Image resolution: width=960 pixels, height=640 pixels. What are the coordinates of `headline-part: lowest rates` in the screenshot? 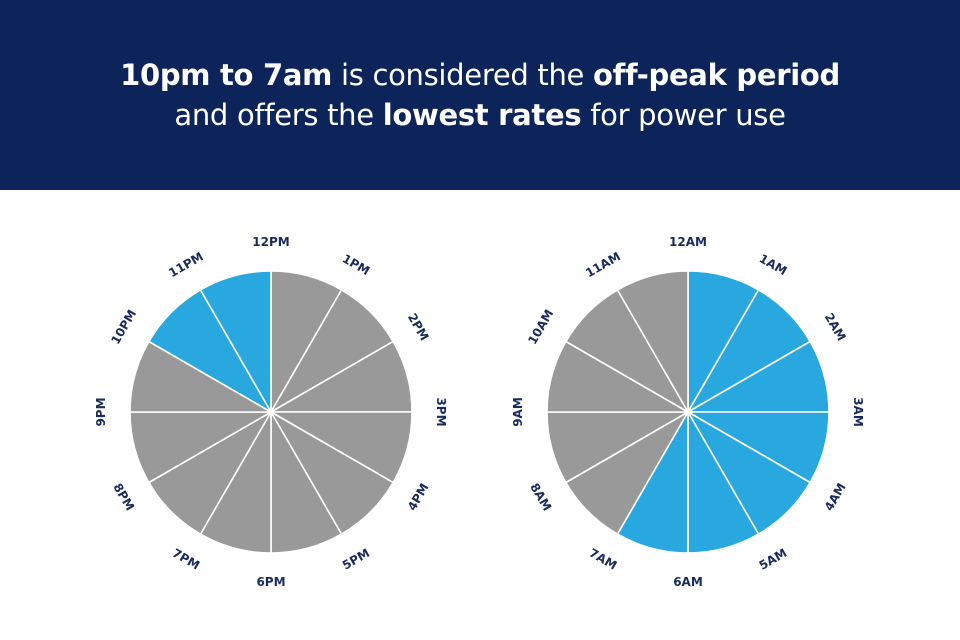 It's located at (482, 115).